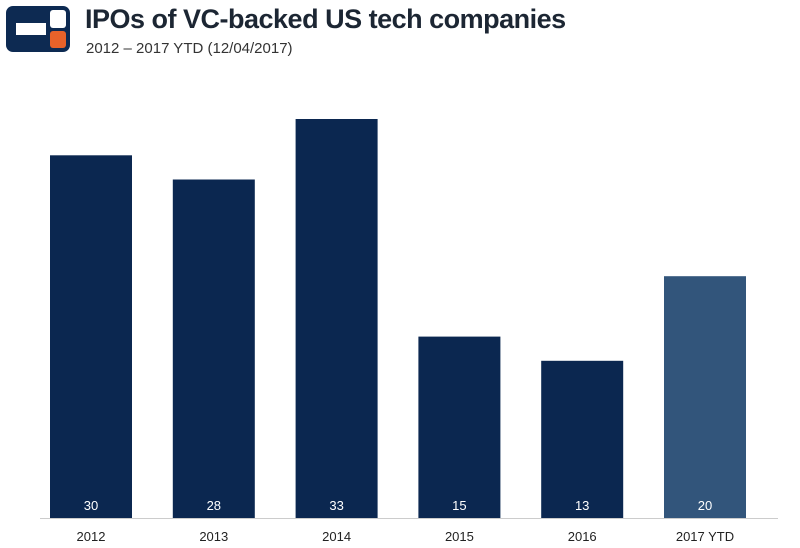 This screenshot has width=800, height=548. Describe the element at coordinates (91, 505) in the screenshot. I see `value-label: 30` at that location.